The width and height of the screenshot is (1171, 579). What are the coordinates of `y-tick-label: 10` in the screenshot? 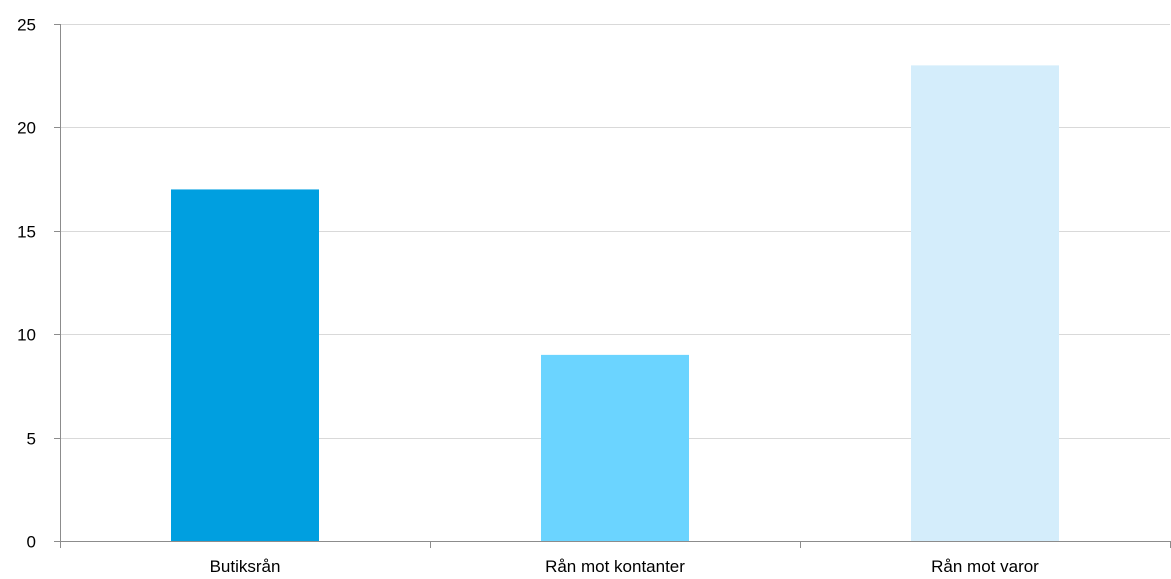 It's located at (26, 335).